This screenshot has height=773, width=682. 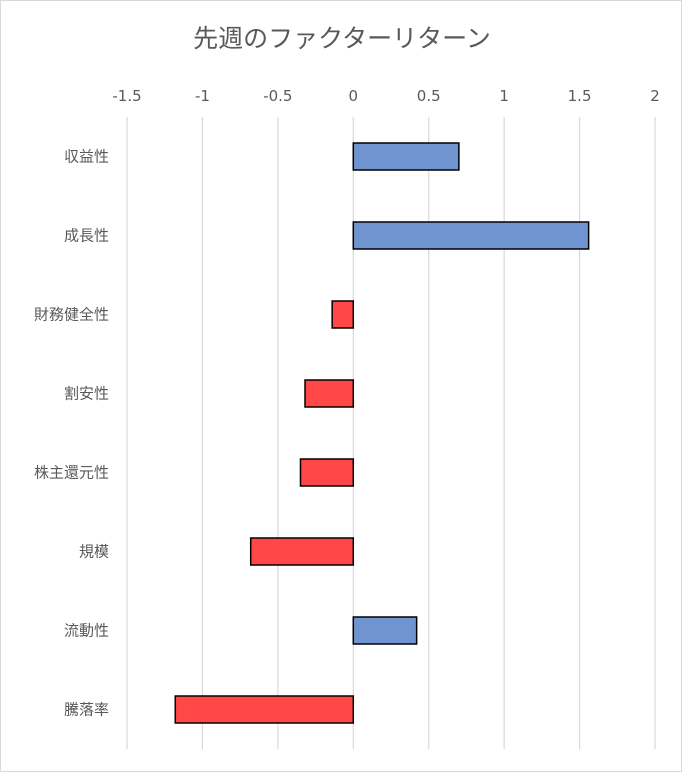 I want to click on x-tick-label: 0, so click(x=354, y=96).